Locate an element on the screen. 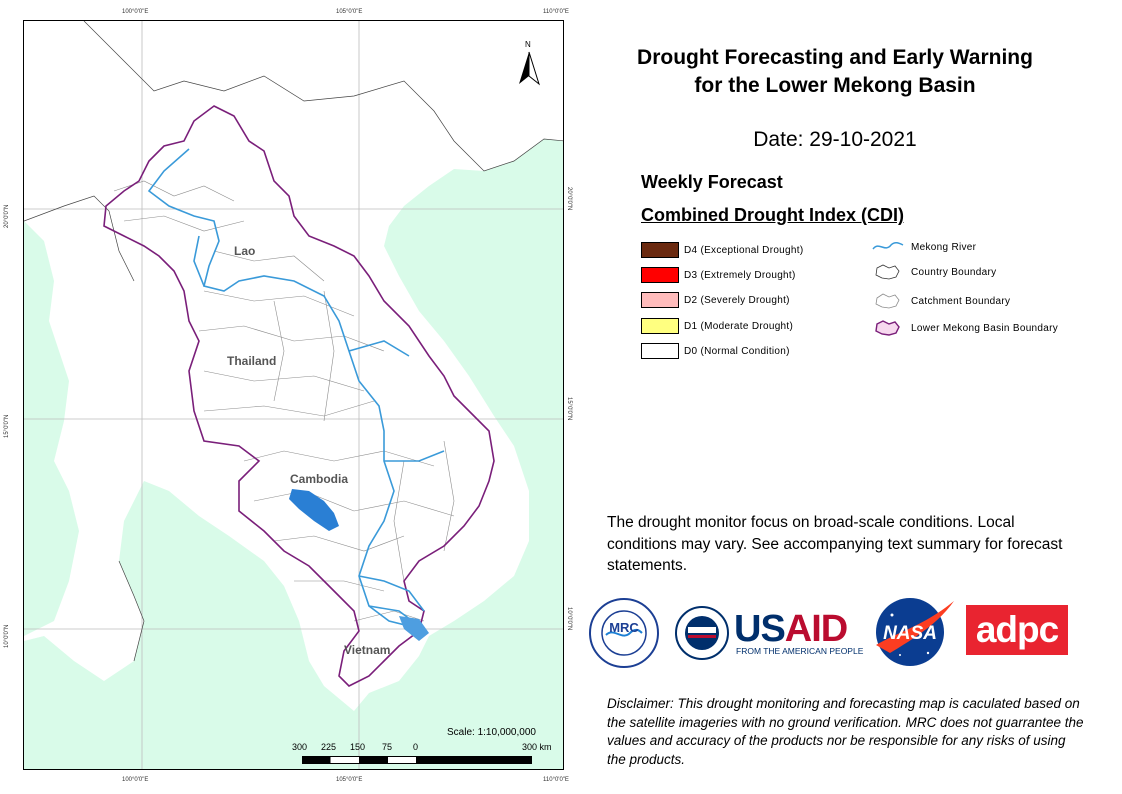 This screenshot has width=1122, height=794. south-china-sea is located at coordinates (458, 454).